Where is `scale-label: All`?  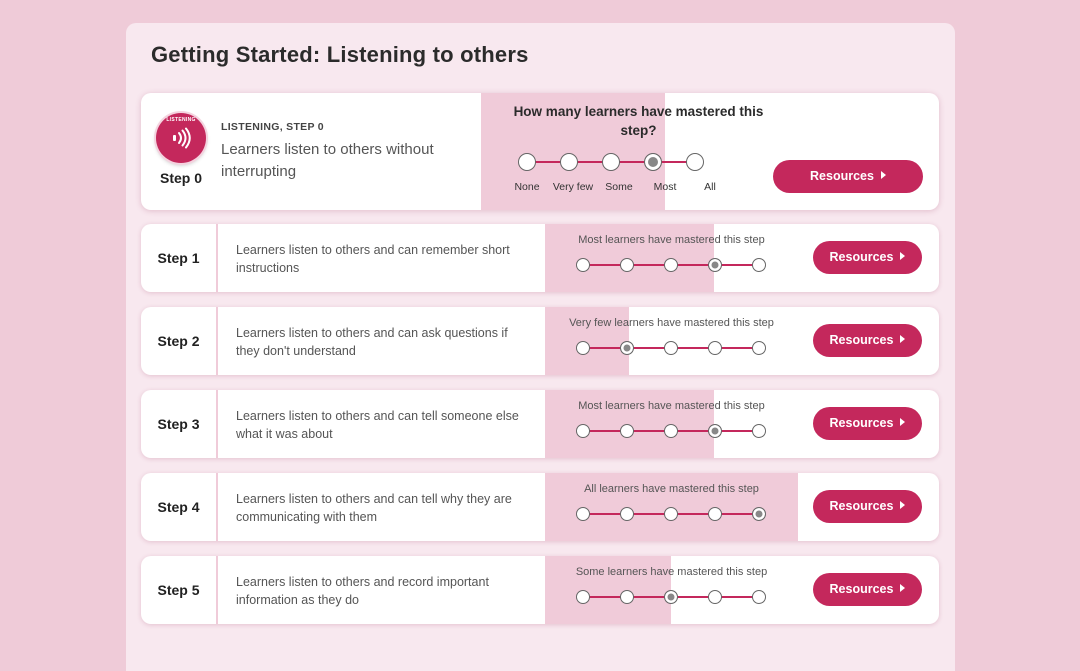
scale-label: All is located at coordinates (710, 187).